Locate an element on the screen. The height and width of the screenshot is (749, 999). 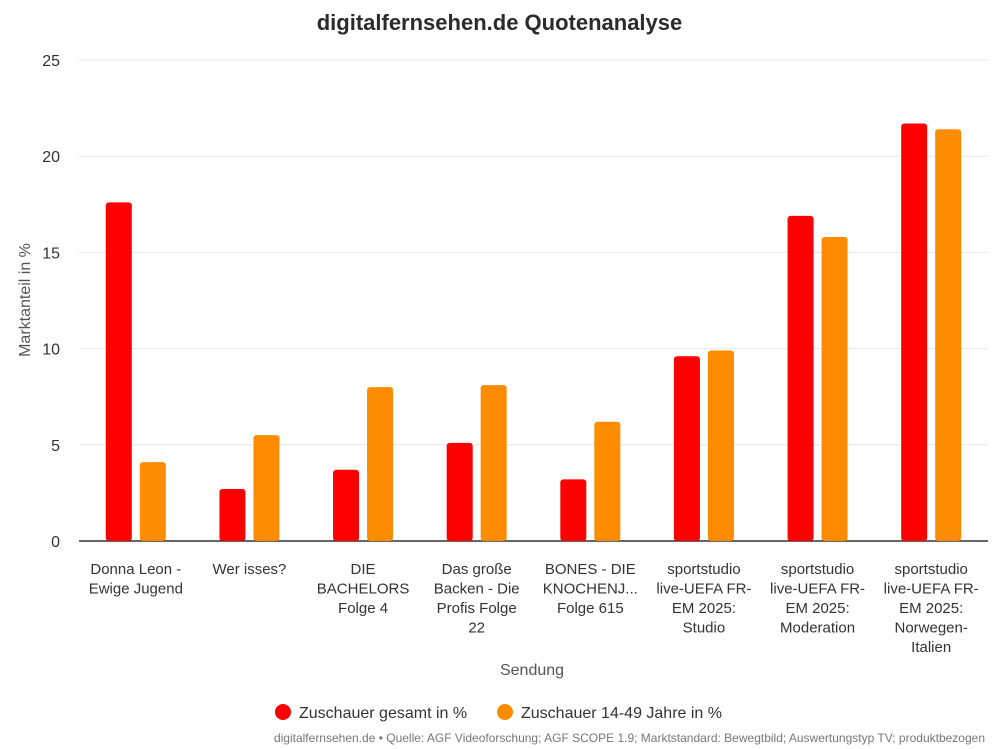
y-tick-label: 25 is located at coordinates (51, 61).